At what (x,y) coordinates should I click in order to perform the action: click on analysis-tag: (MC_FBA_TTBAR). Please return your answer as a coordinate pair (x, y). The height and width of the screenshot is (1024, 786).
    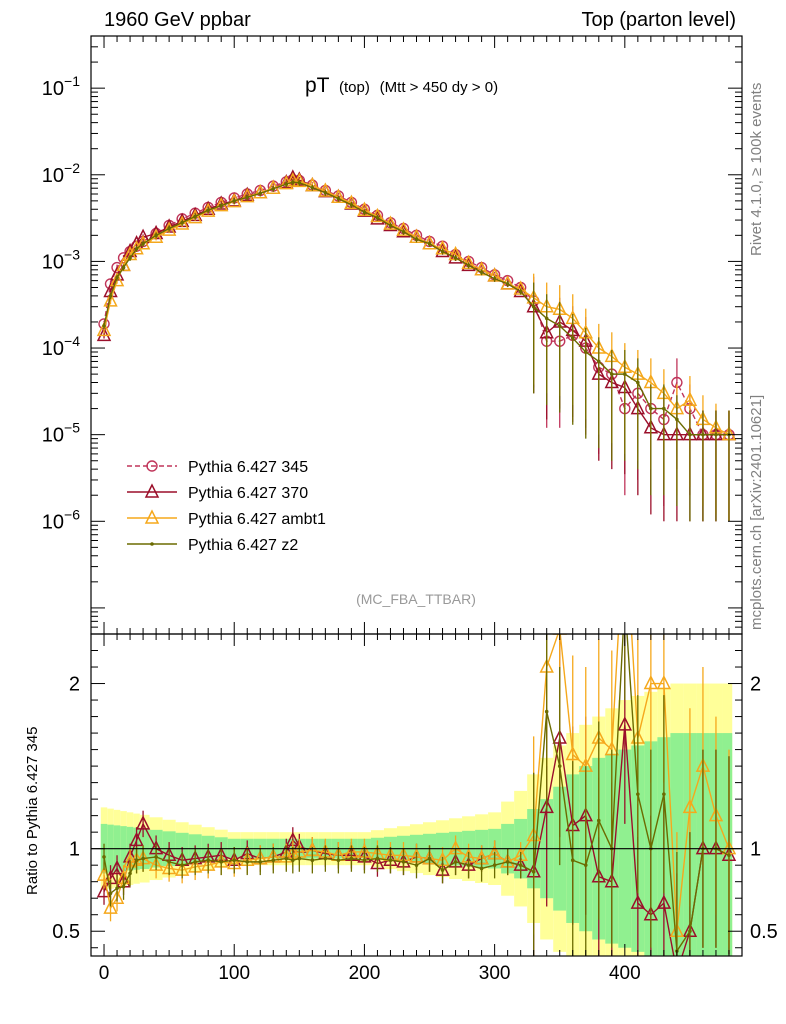
    Looking at the image, I should click on (416, 599).